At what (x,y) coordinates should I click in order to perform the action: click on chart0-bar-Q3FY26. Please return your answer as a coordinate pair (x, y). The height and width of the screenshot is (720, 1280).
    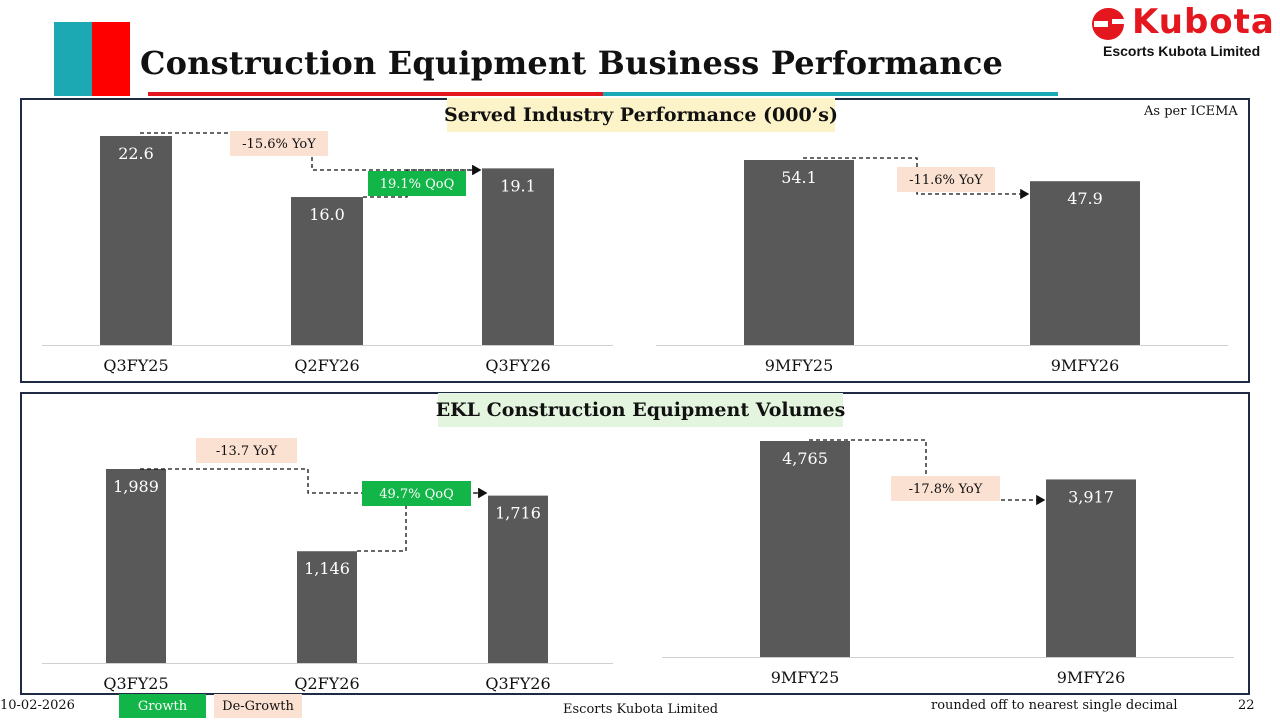
    Looking at the image, I should click on (518, 256).